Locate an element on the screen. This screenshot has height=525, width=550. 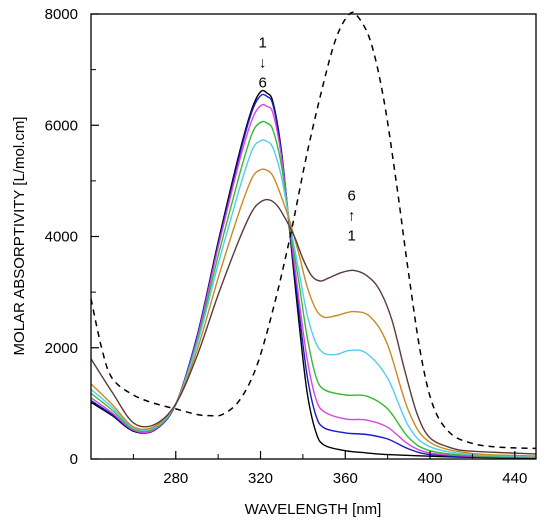
y-tick-label: 0 is located at coordinates (74, 459).